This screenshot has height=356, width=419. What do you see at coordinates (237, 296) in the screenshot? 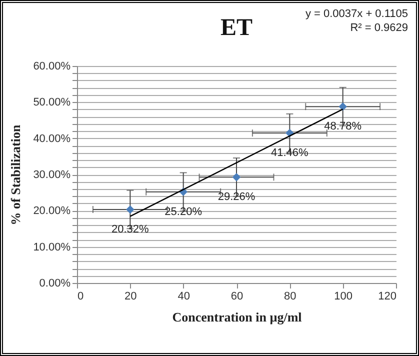
I see `x-tick-label: 60` at bounding box center [237, 296].